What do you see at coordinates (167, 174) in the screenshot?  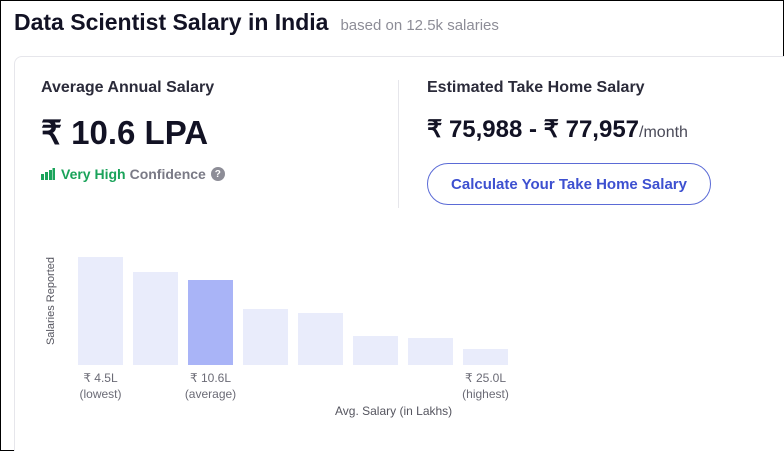 I see `confidence-word: Confidence` at bounding box center [167, 174].